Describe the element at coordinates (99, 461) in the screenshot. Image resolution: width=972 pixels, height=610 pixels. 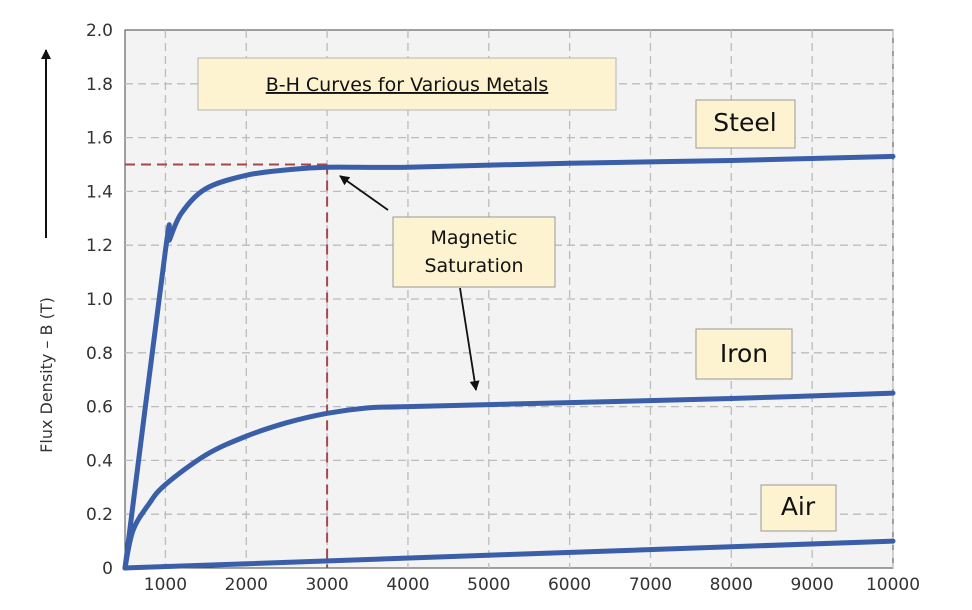
I see `y-tick-label: 0.4` at that location.